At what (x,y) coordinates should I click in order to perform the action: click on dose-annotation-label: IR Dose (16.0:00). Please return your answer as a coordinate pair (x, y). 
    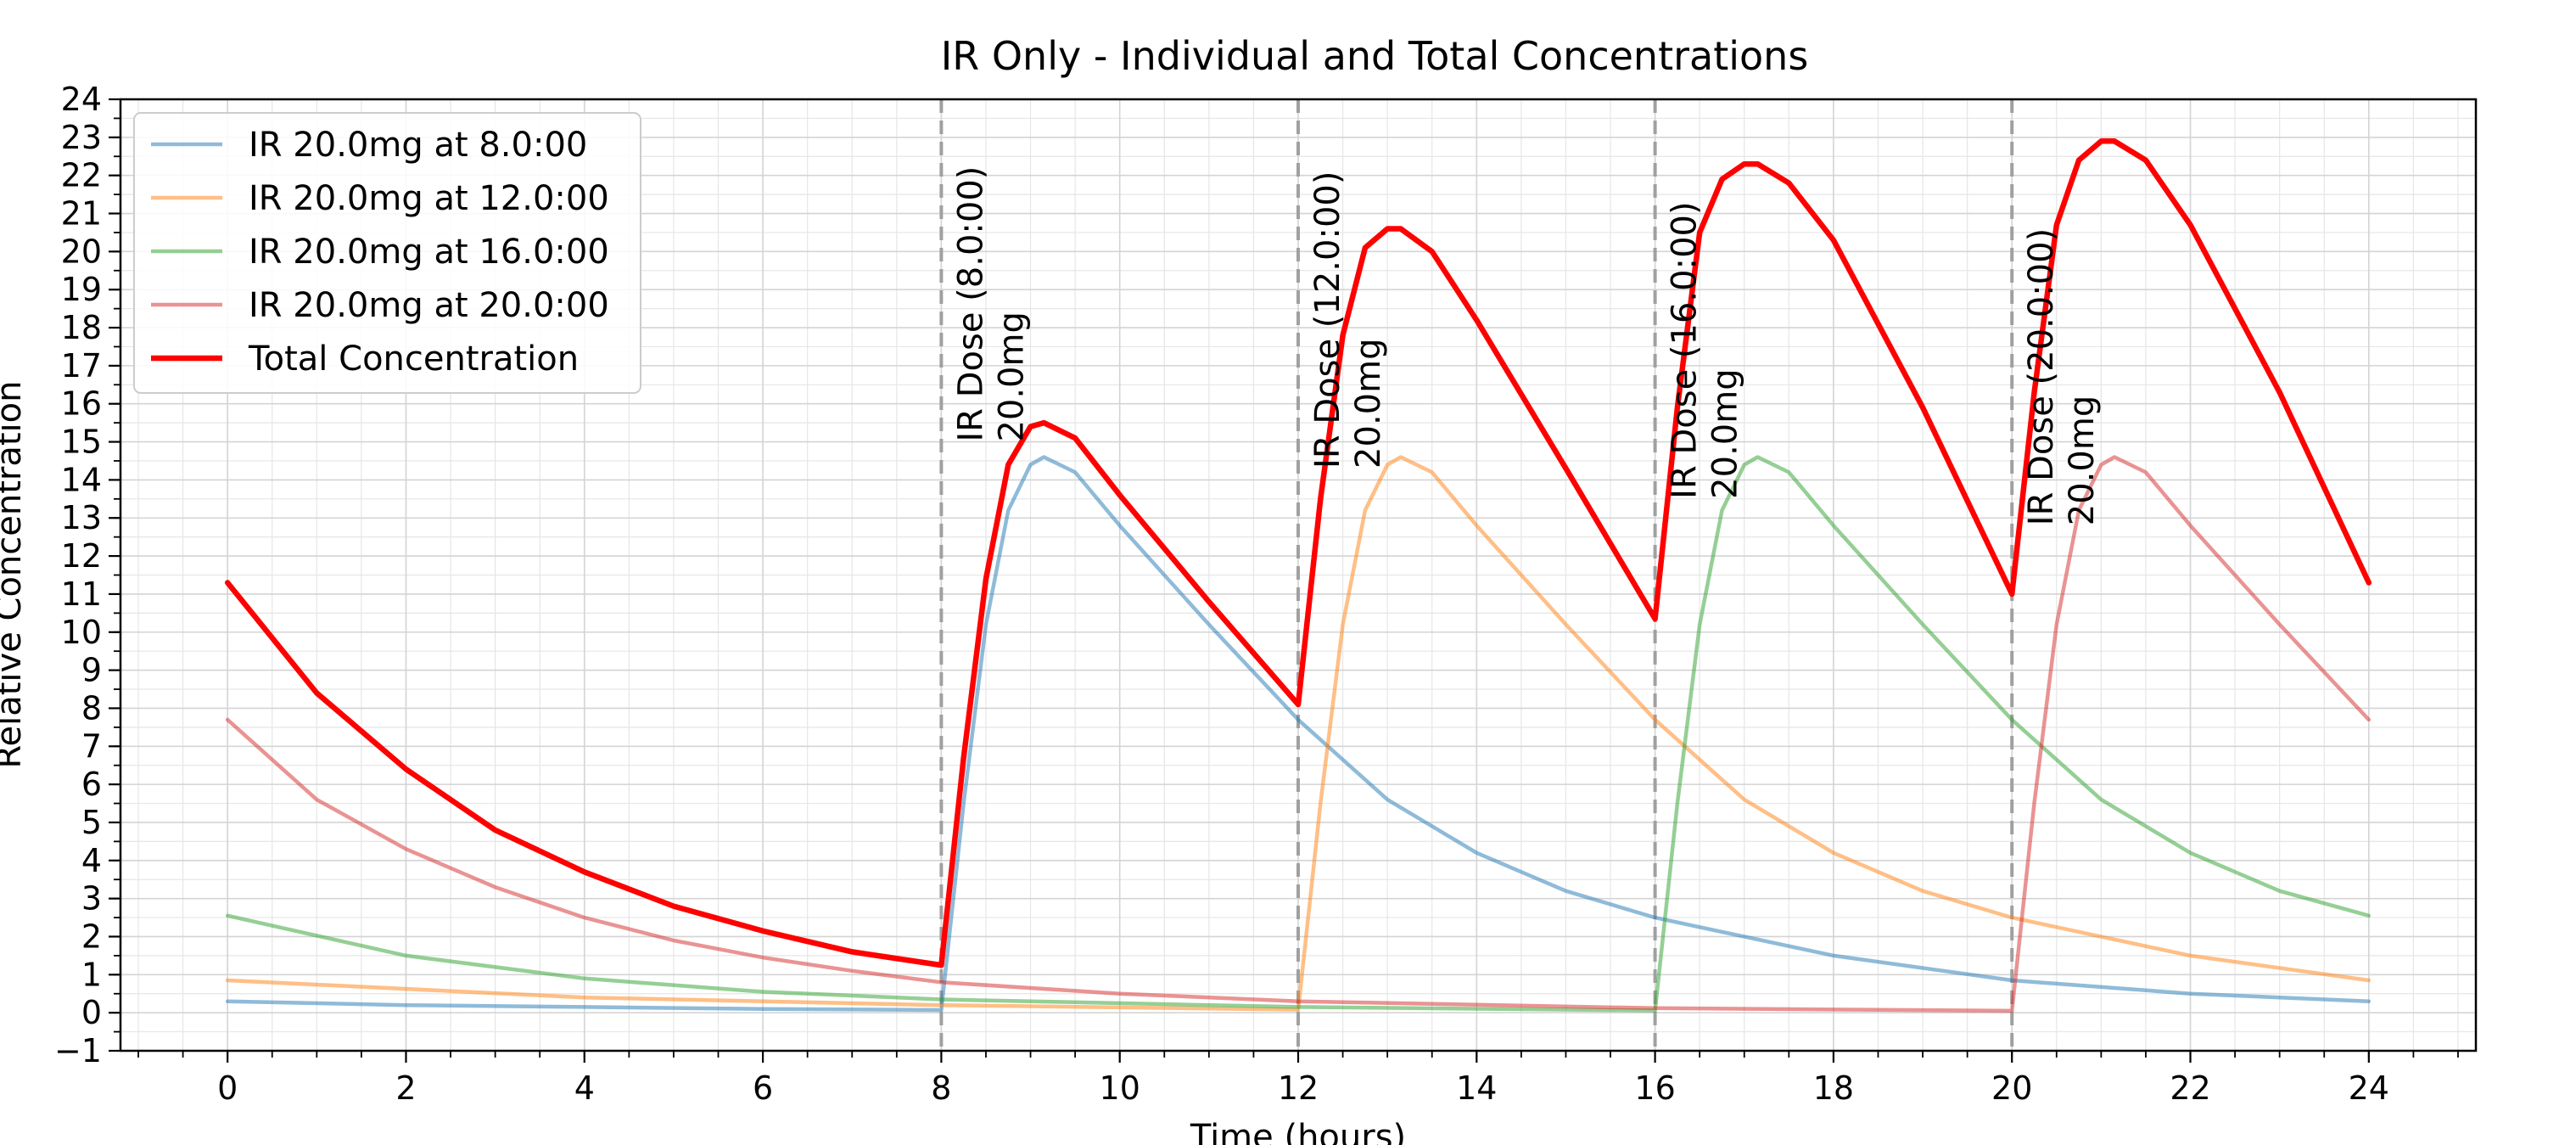
    Looking at the image, I should click on (1685, 349).